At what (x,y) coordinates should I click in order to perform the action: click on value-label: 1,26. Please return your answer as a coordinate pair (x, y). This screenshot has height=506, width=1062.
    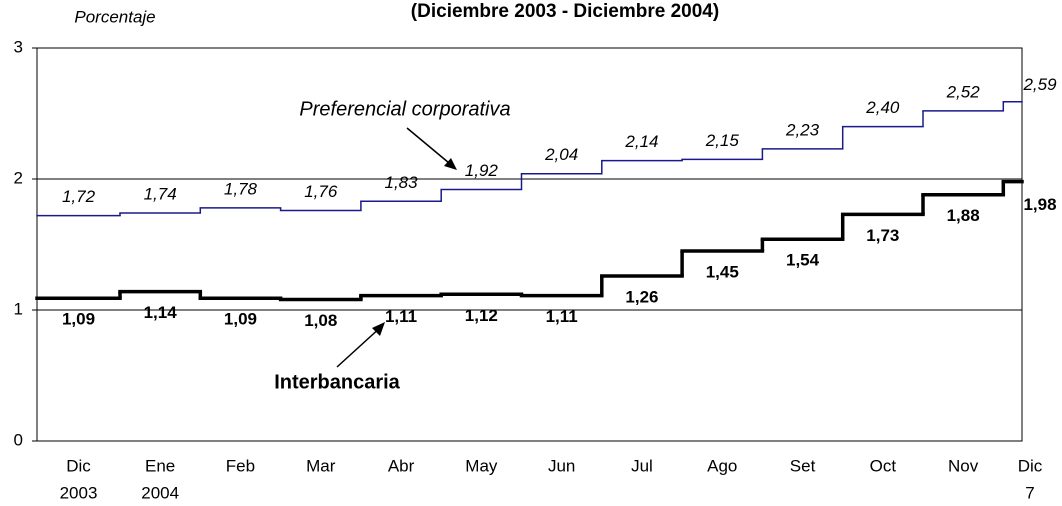
    Looking at the image, I should click on (641, 296).